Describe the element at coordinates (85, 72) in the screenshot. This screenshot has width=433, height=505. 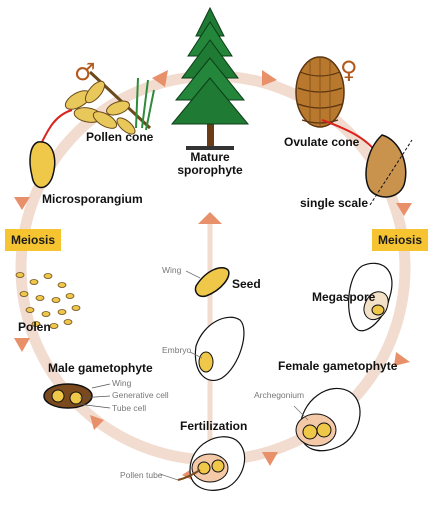
I see `male-symbol-icon: ♂` at that location.